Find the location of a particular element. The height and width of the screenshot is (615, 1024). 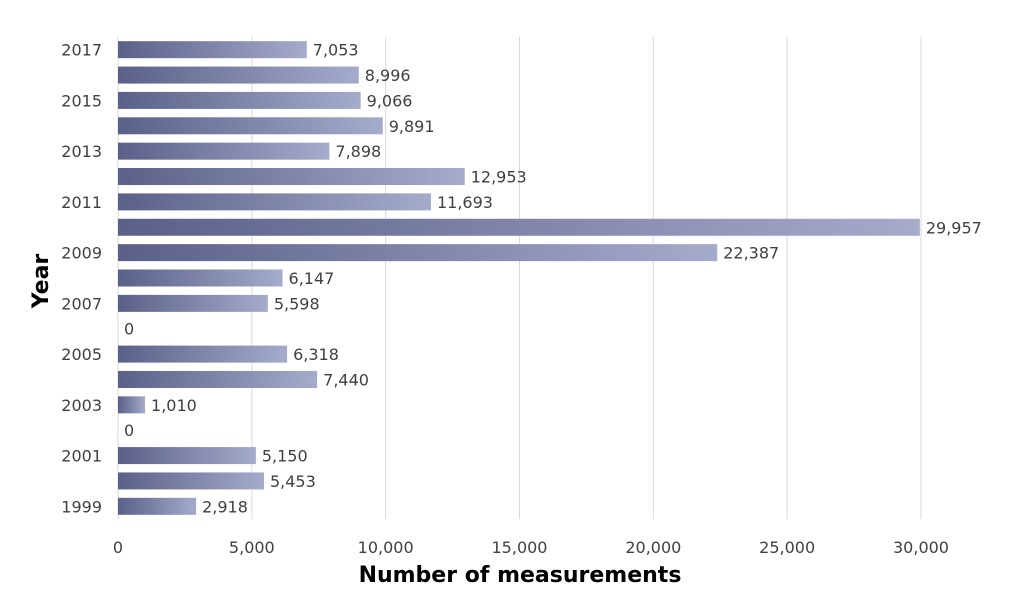

y-tick-label: 2011 is located at coordinates (81, 202).